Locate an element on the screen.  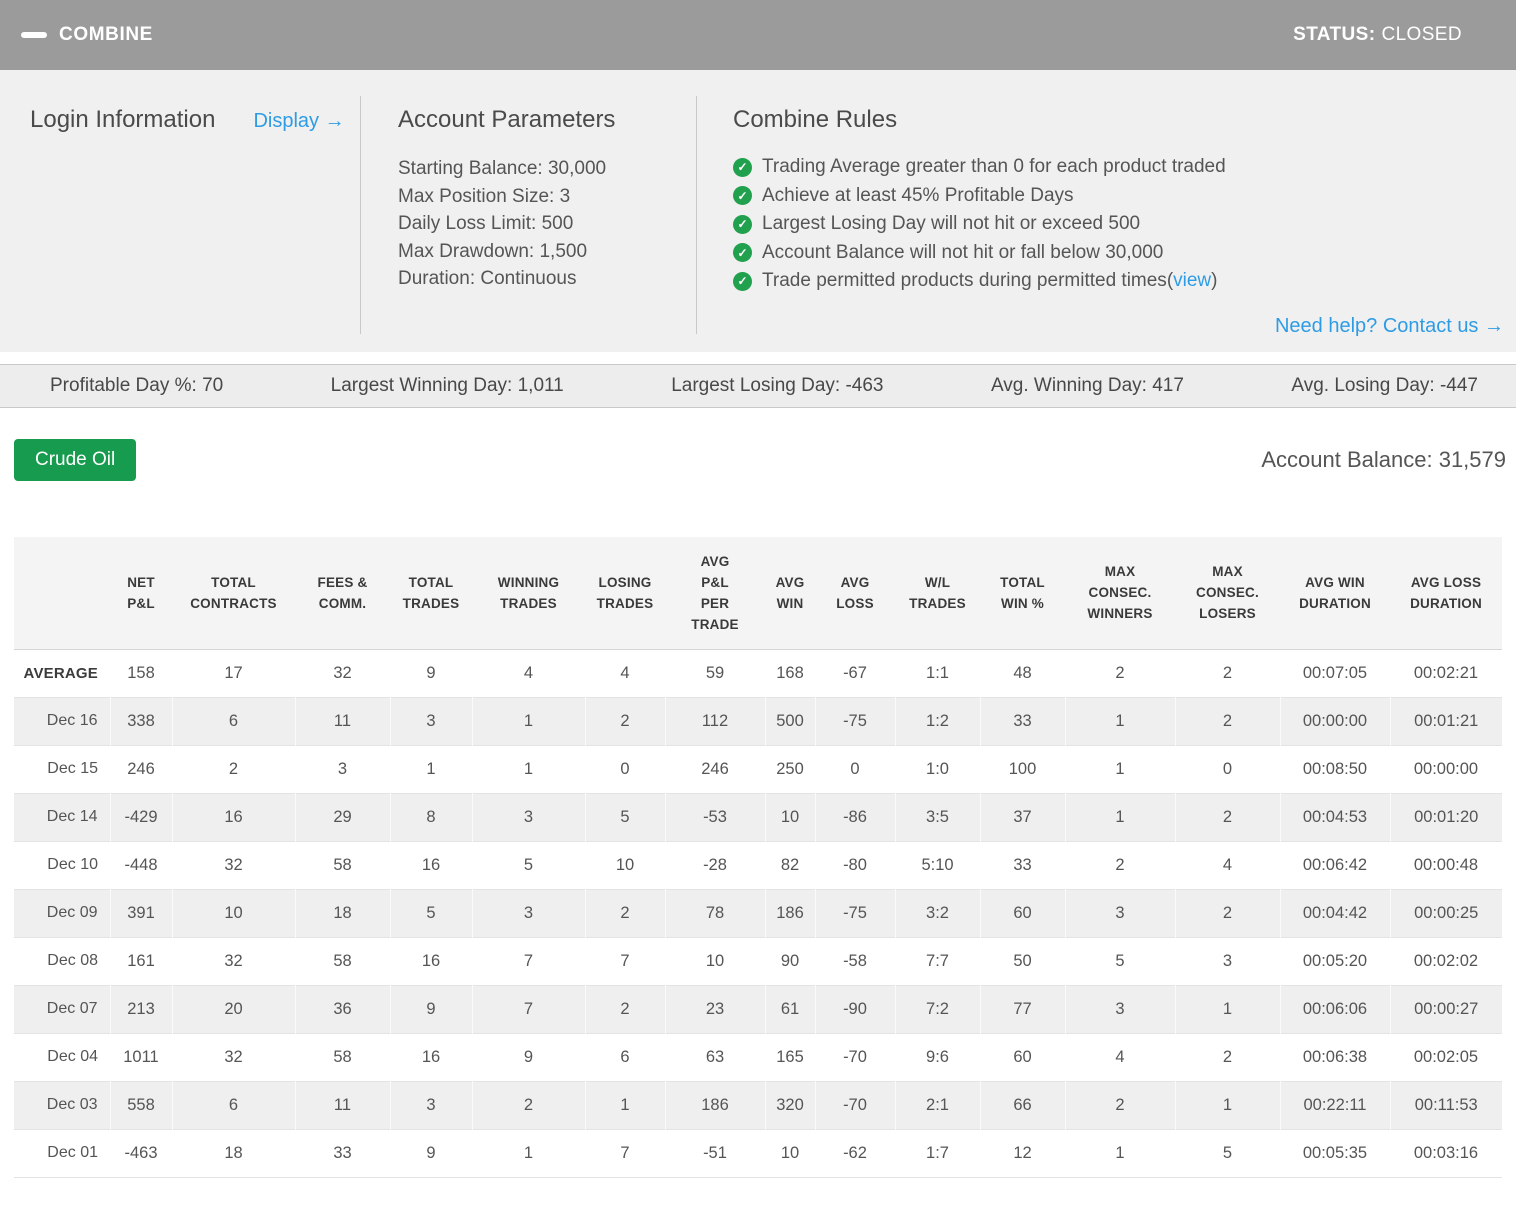
stat-item: Avg. Winning Day: 417 is located at coordinates (1087, 385).